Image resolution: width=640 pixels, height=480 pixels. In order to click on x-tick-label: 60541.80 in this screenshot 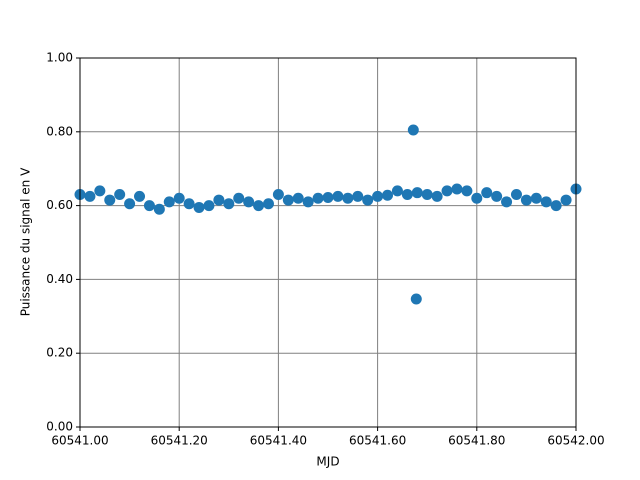, I will do `click(476, 441)`.